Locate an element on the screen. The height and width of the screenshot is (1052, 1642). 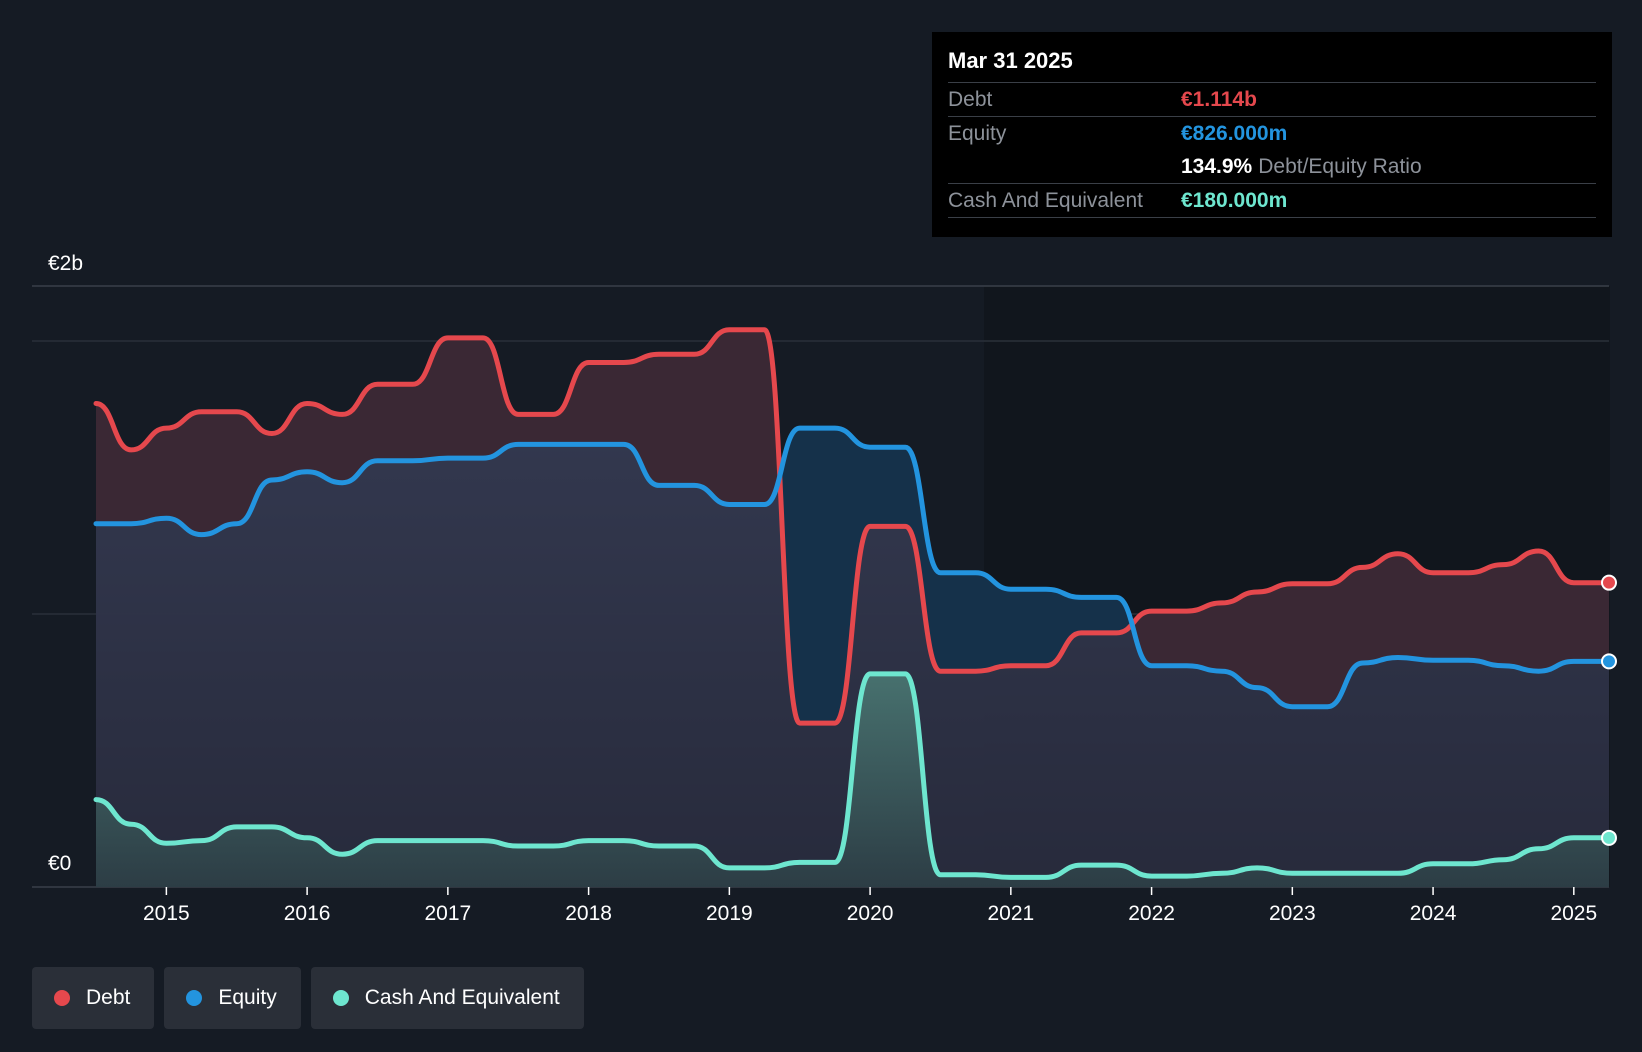
legend-label-equity: Equity is located at coordinates (247, 997).